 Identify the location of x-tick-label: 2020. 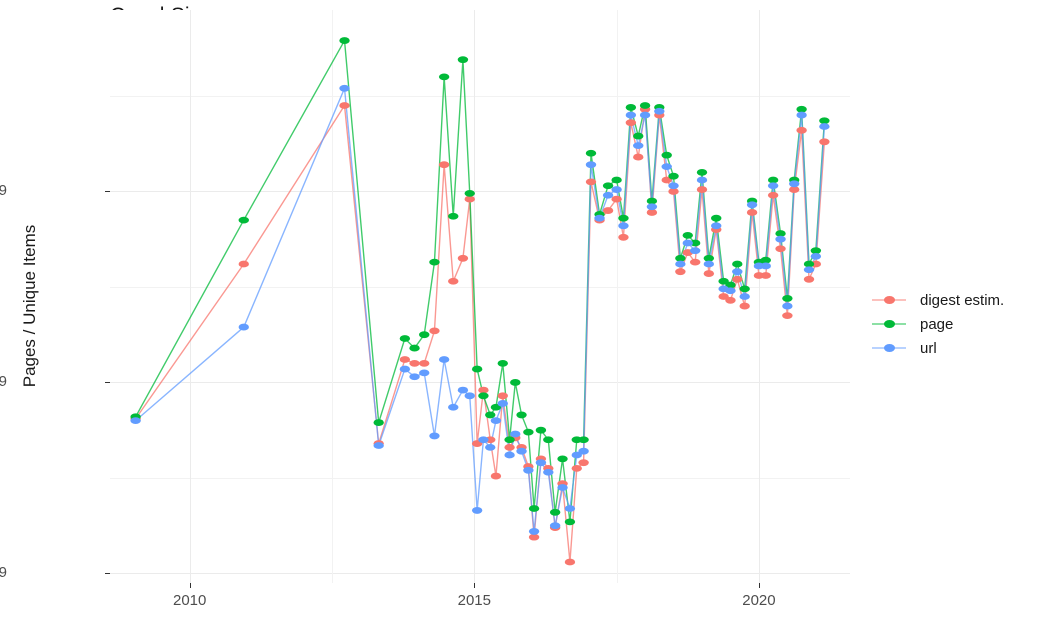
(759, 600).